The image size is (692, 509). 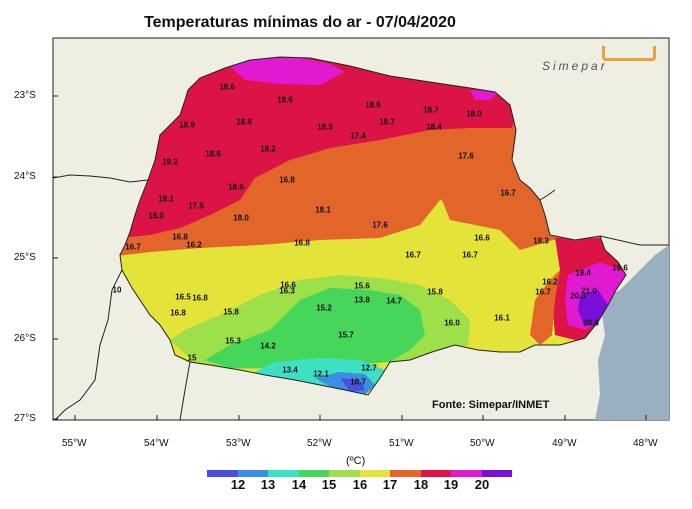 I want to click on station-value: 19.0, so click(x=156, y=216).